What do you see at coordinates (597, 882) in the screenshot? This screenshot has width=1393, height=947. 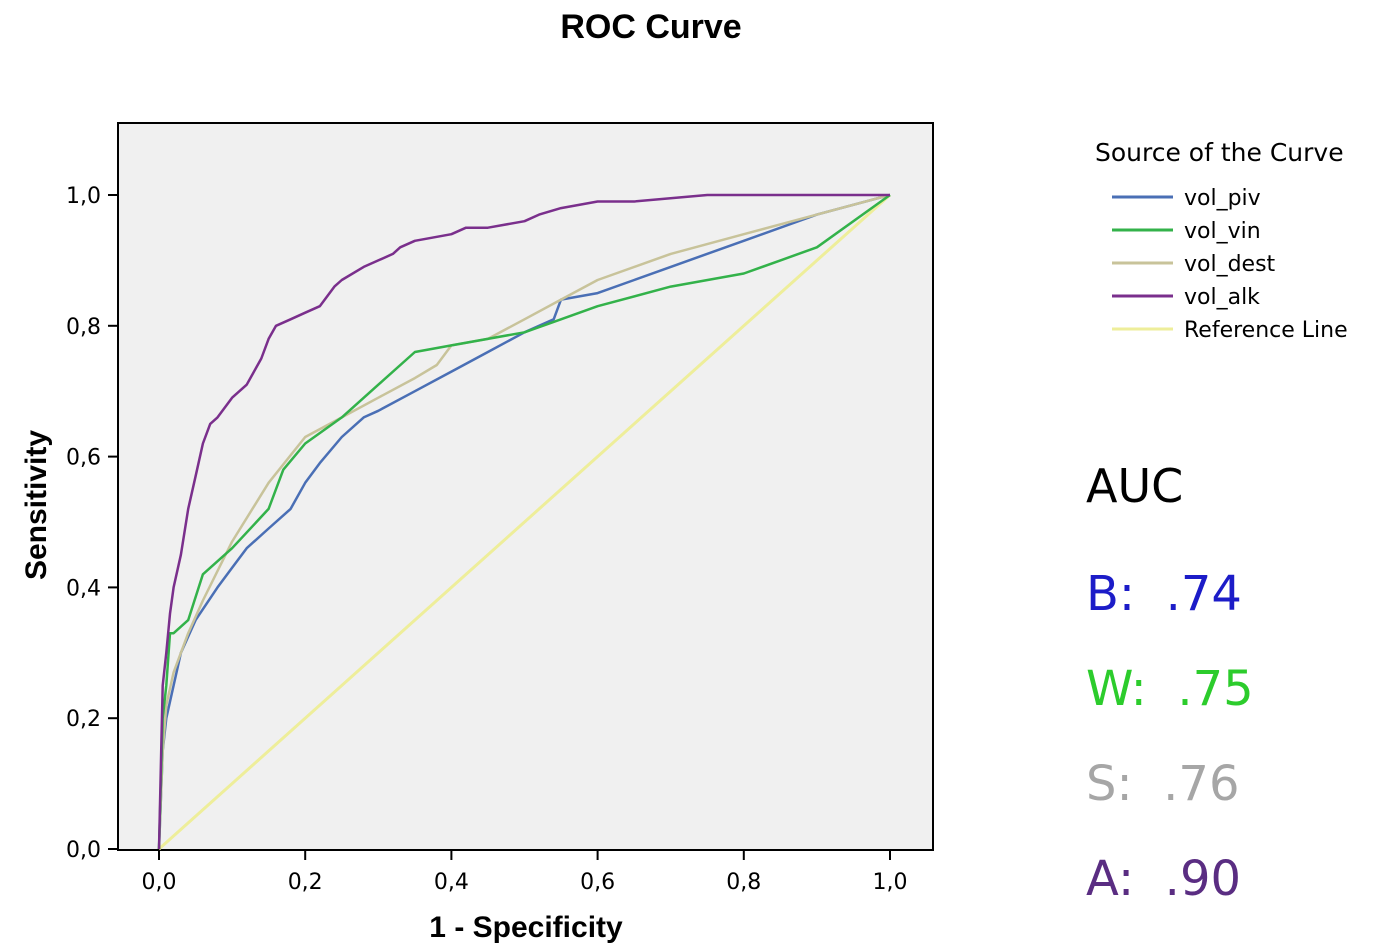 I see `x-tick-label: 0,6` at bounding box center [597, 882].